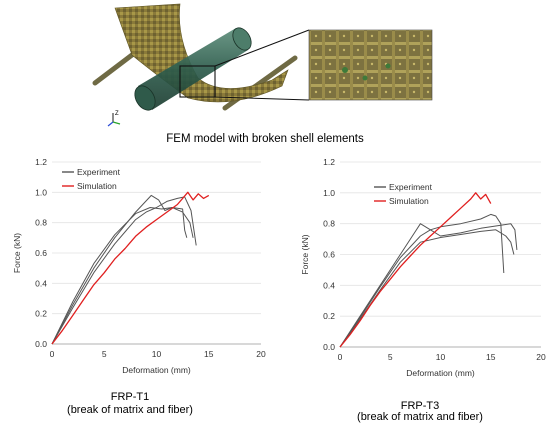 The width and height of the screenshot is (550, 425). I want to click on chart-subtitle-frp-t1: (break of matrix and fiber), so click(130, 410).